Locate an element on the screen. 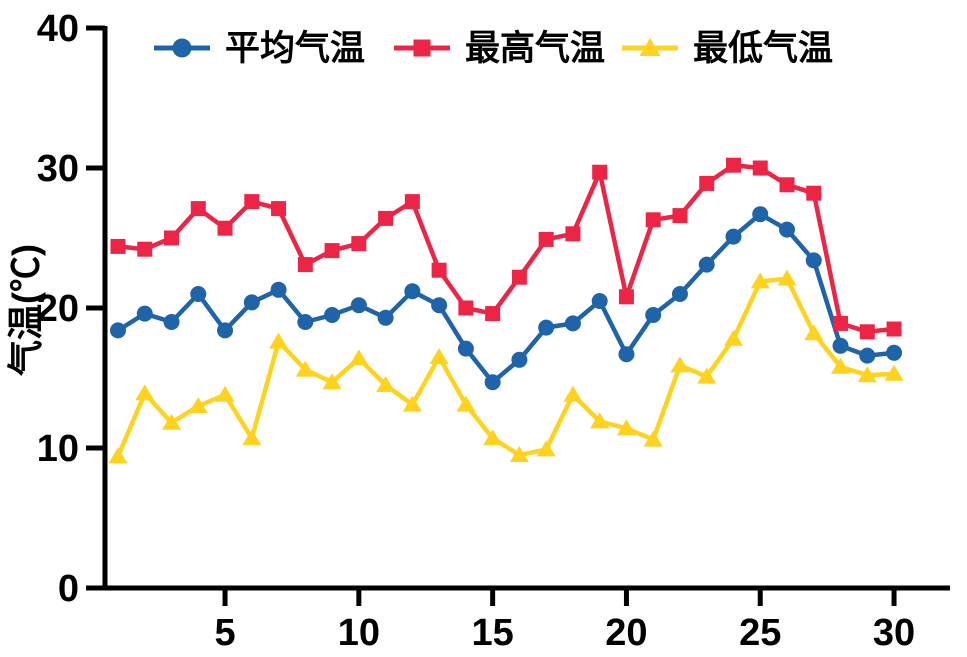  legend-item-average-temp: 平均气温 is located at coordinates (259, 48).